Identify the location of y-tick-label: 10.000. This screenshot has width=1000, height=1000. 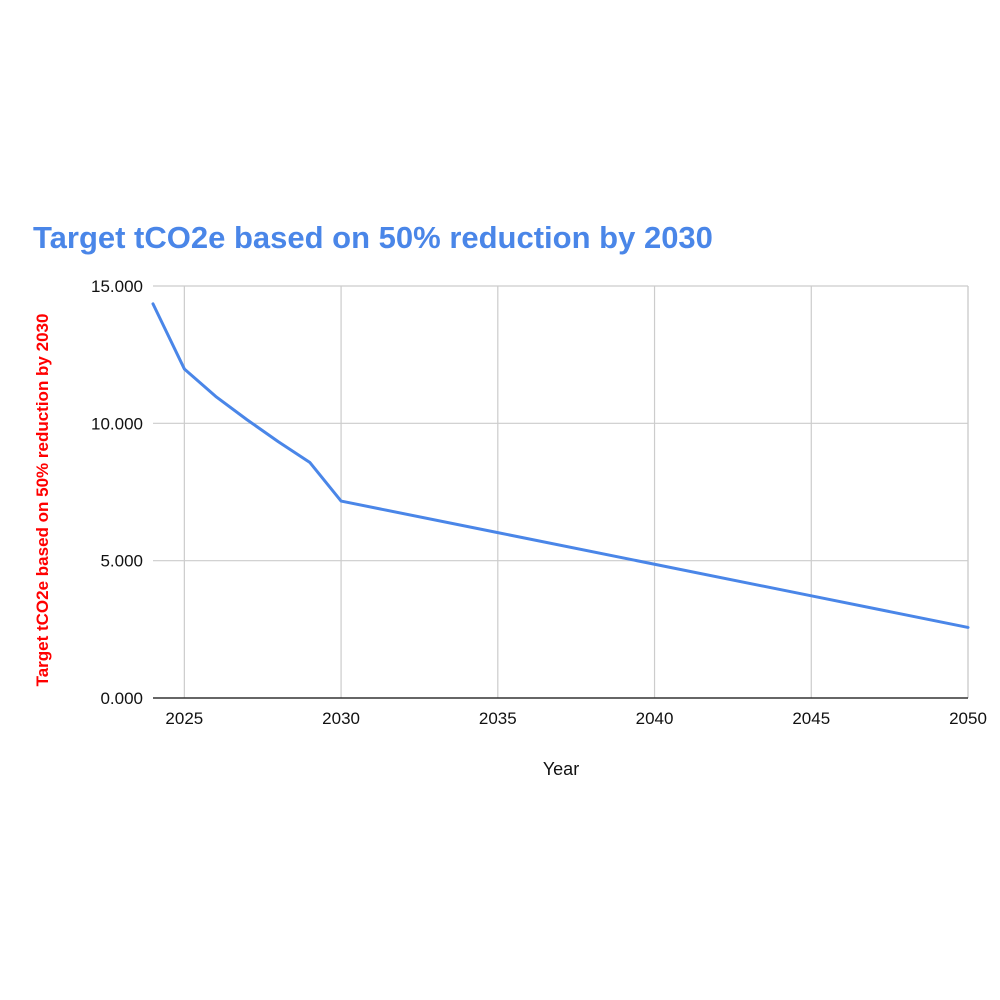
(117, 423).